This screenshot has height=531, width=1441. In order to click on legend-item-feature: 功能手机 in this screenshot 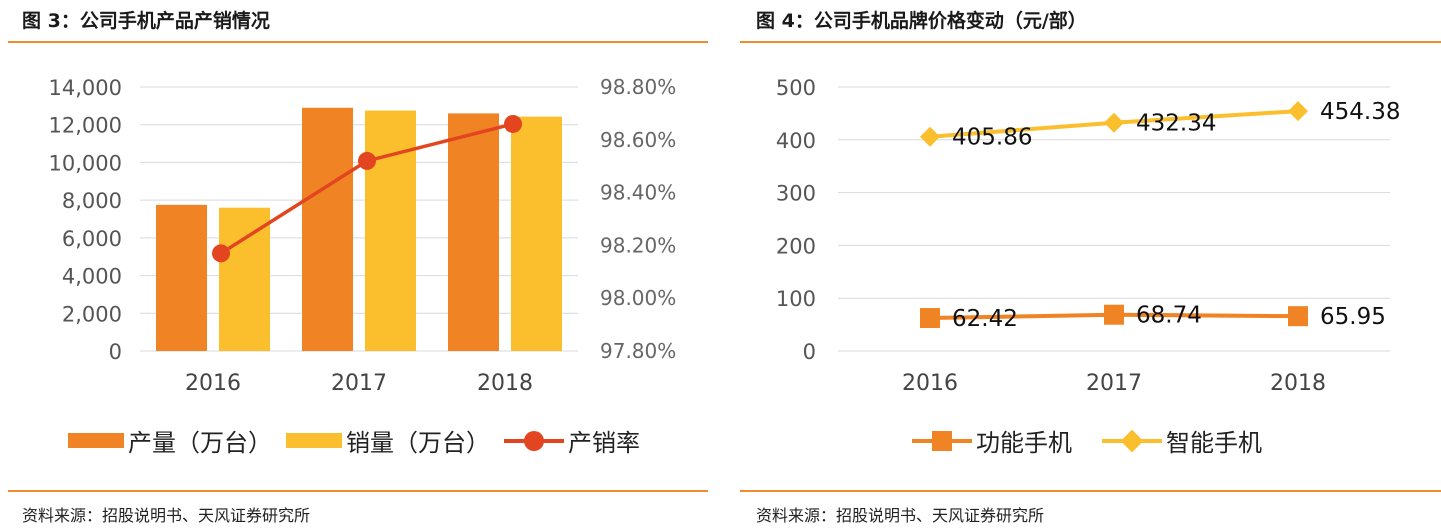, I will do `click(992, 440)`.